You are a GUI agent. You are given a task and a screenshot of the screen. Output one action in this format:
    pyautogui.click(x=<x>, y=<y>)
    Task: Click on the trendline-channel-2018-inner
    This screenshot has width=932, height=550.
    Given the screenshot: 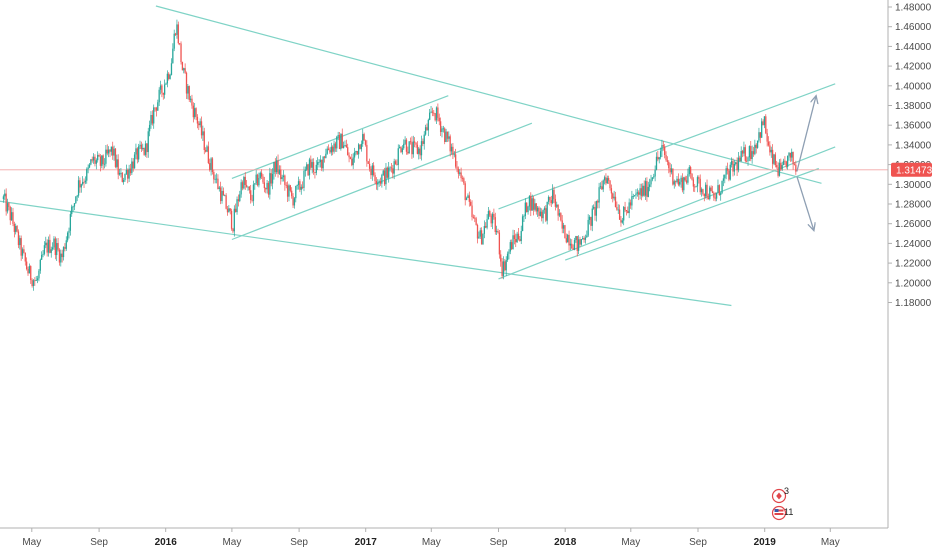 What is the action you would take?
    pyautogui.click(x=692, y=214)
    